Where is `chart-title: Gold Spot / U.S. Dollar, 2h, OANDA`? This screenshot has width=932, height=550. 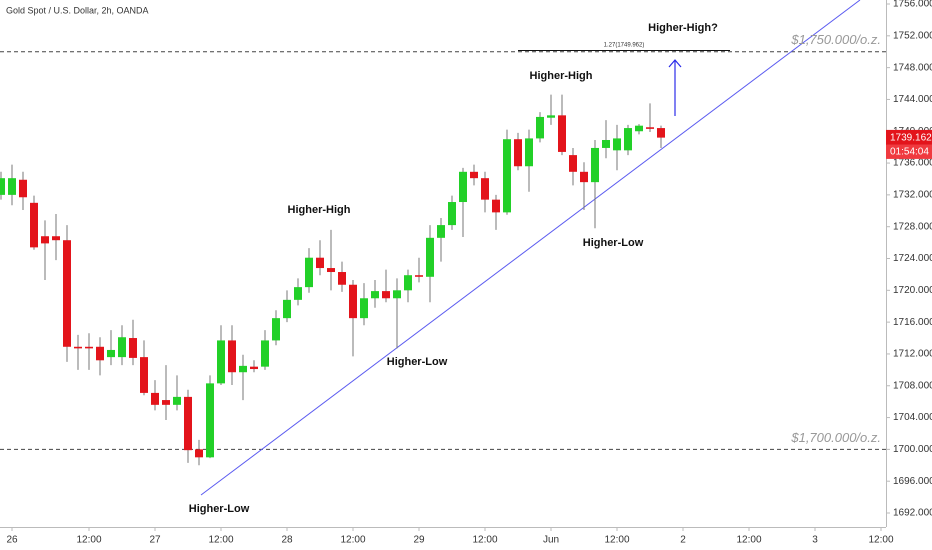
chart-title: Gold Spot / U.S. Dollar, 2h, OANDA is located at coordinates (77, 10).